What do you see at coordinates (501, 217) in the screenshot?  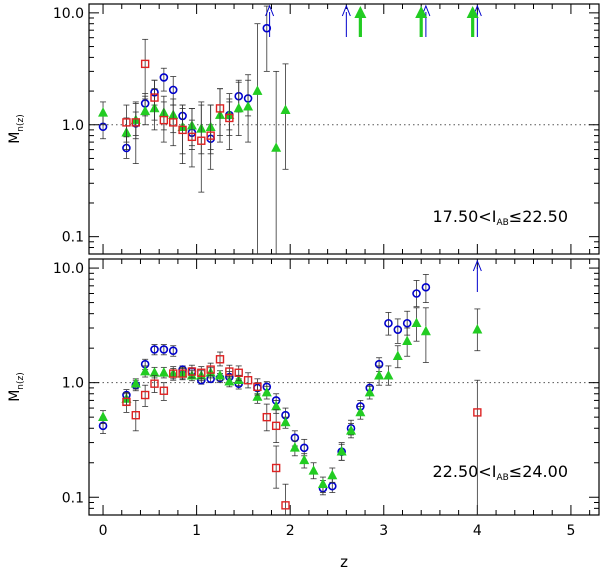 I see `panel-annotation: 17.50<IAB≤22.50` at bounding box center [501, 217].